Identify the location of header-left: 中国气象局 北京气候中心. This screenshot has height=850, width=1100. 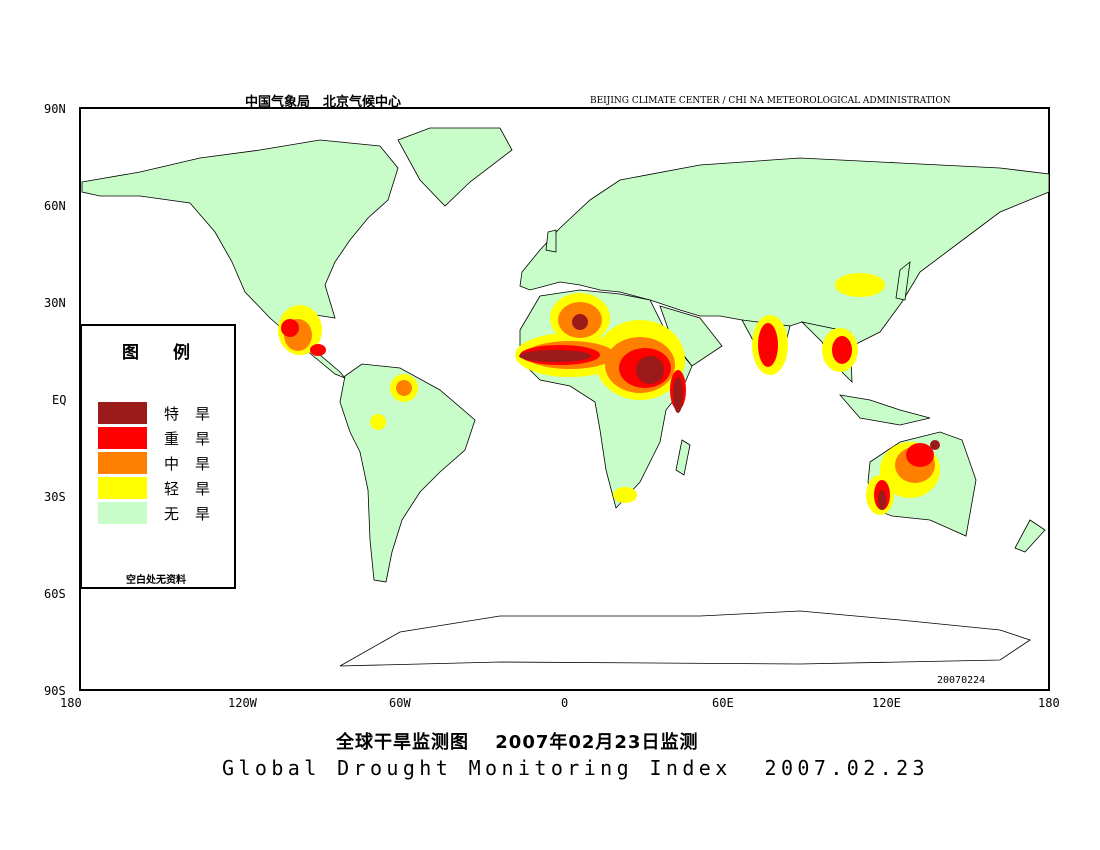
(323, 102).